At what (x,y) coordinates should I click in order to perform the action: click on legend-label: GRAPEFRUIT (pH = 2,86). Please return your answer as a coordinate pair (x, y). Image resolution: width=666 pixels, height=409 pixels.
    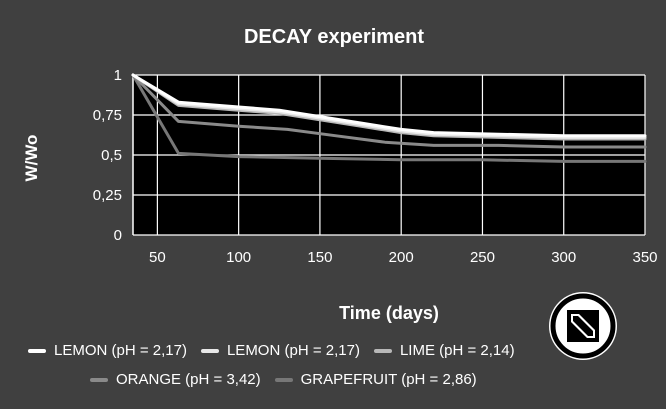
    Looking at the image, I should click on (388, 379).